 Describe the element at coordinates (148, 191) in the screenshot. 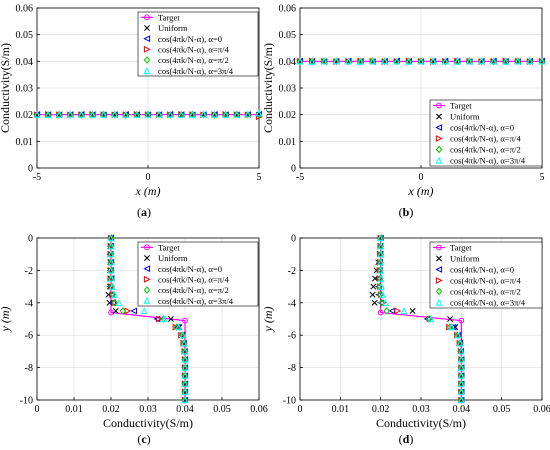

I see `x-axis-label: x (m)` at that location.